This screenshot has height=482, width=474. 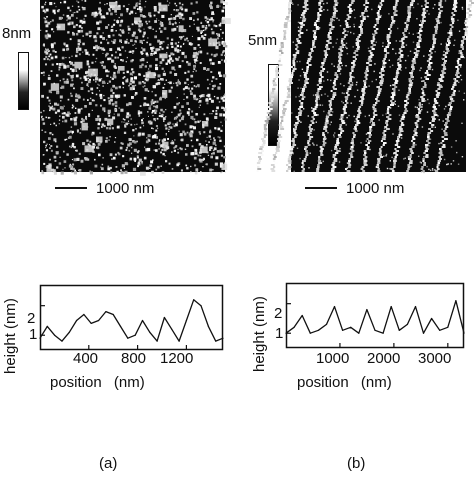 What do you see at coordinates (273, 105) in the screenshot?
I see `height-colorbar-b` at bounding box center [273, 105].